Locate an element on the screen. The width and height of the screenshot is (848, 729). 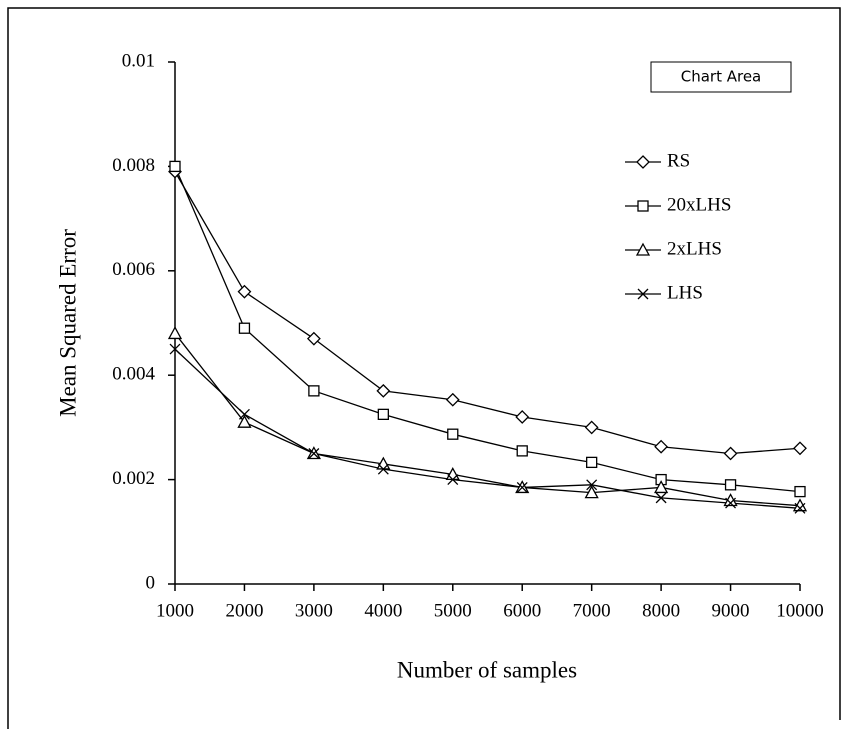
x-tick-label: 9000 is located at coordinates (731, 610).